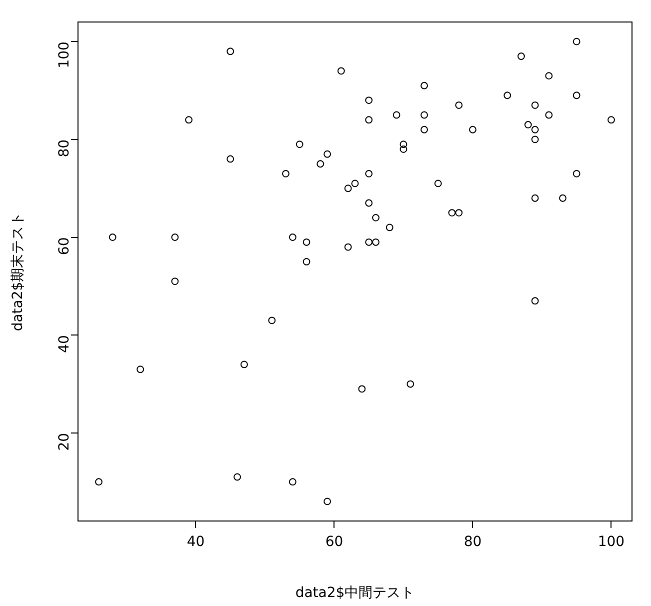  I want to click on x-tick-label: 80, so click(473, 542).